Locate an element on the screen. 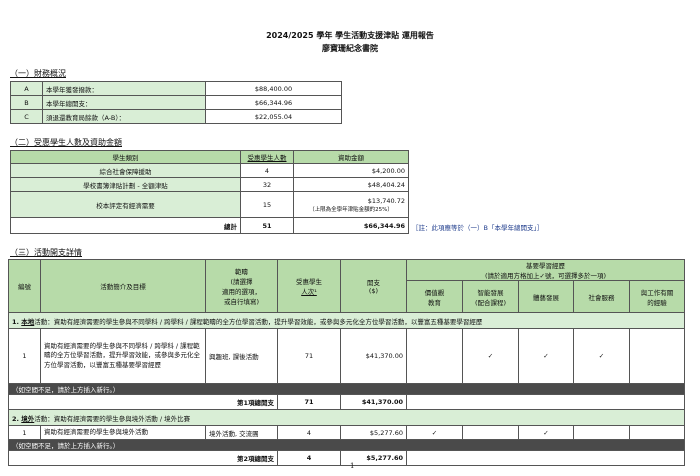 The image size is (700, 476). activity-section-title: 2. 境外活動：資助有經濟需要的學生參與境外活動 / 境外比賽 is located at coordinates (346, 417).